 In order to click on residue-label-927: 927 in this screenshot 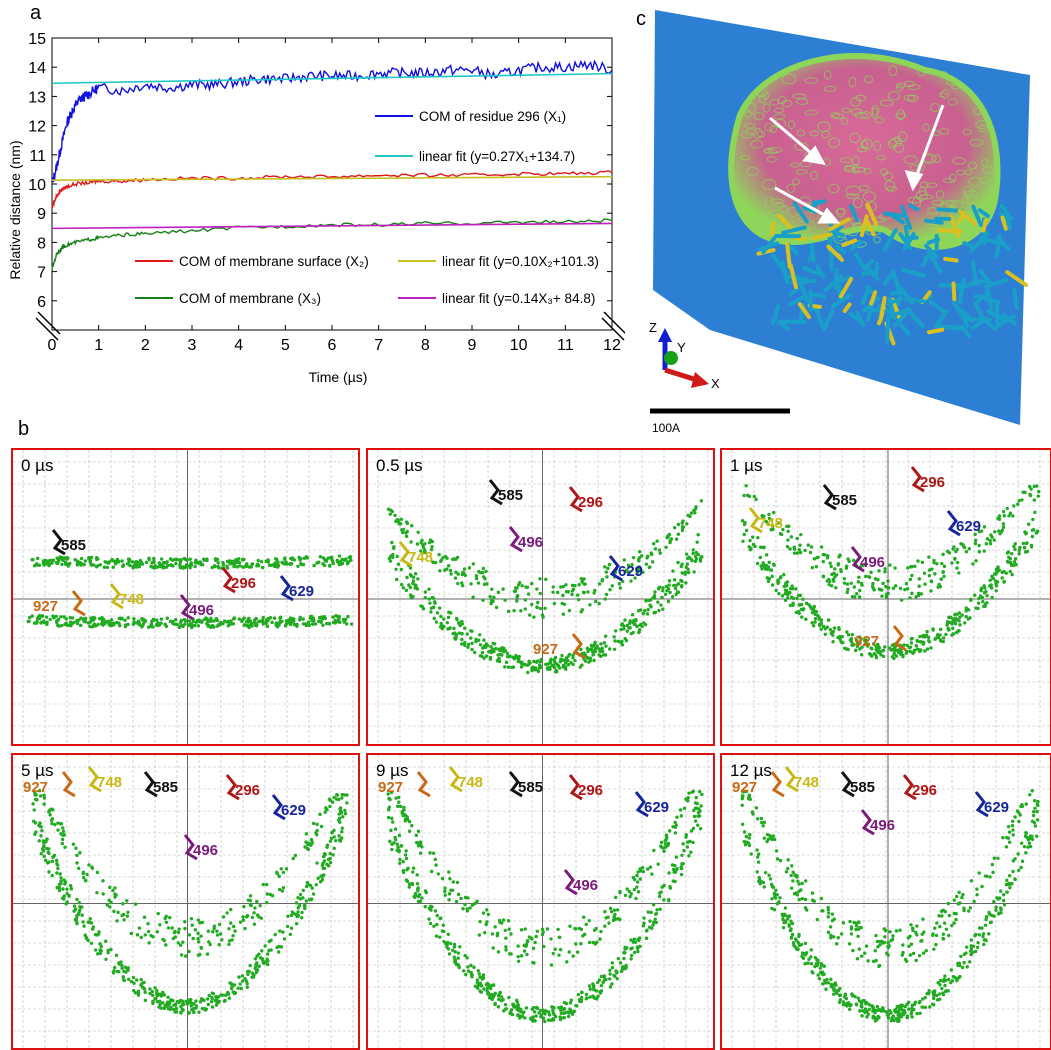, I will do `click(744, 787)`.